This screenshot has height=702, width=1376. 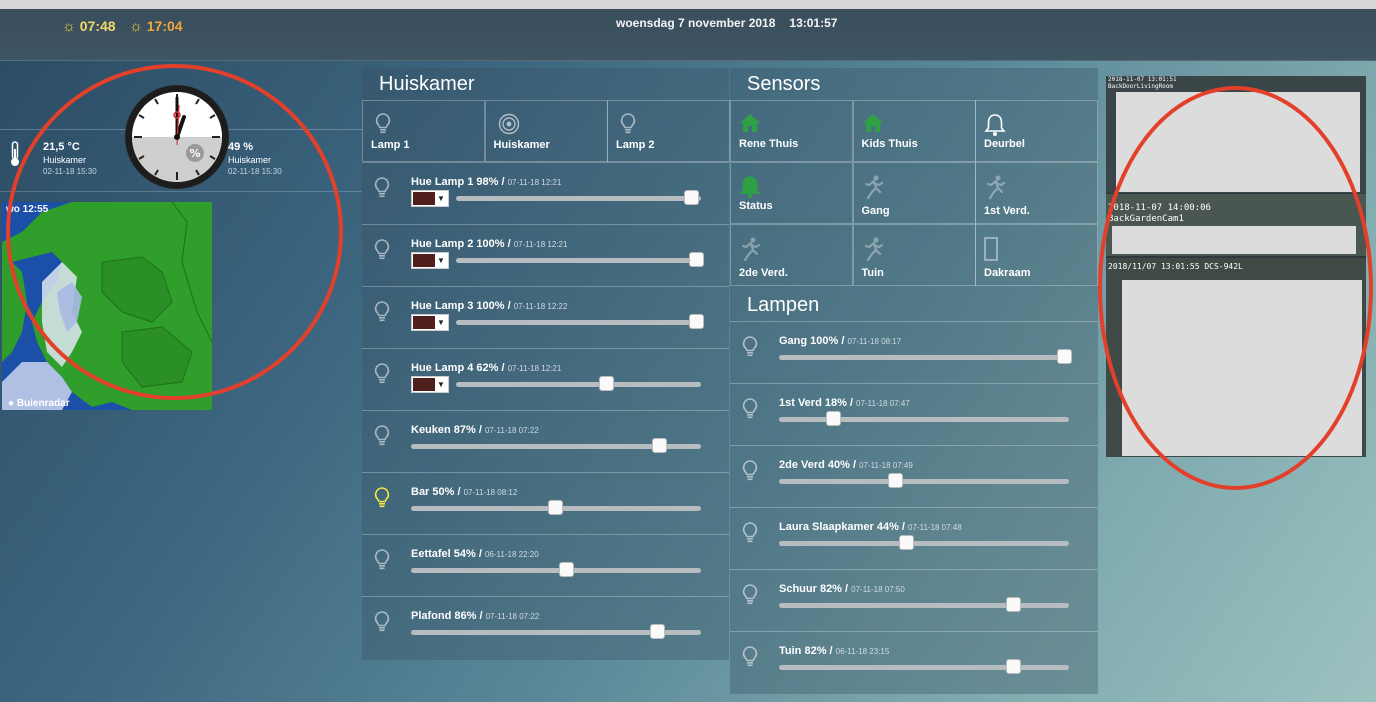 I want to click on dimmer-label: Hue Lamp 3 100%, so click(x=458, y=306).